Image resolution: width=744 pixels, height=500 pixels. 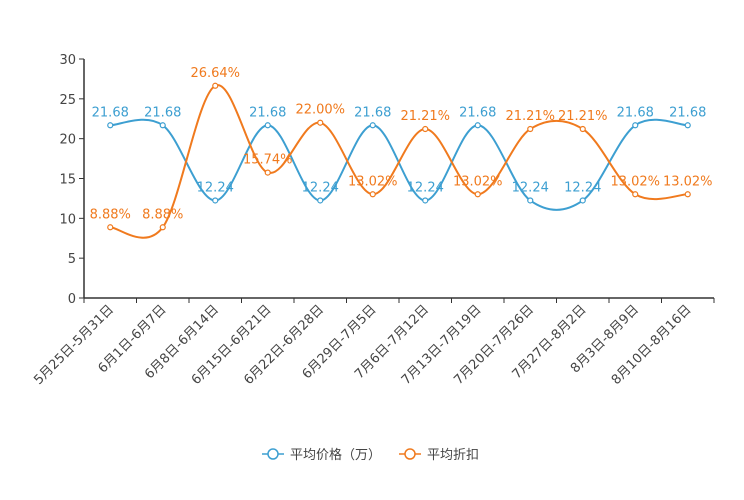 I want to click on legend: 平均价格（万） 平均折扣, so click(x=370, y=455).